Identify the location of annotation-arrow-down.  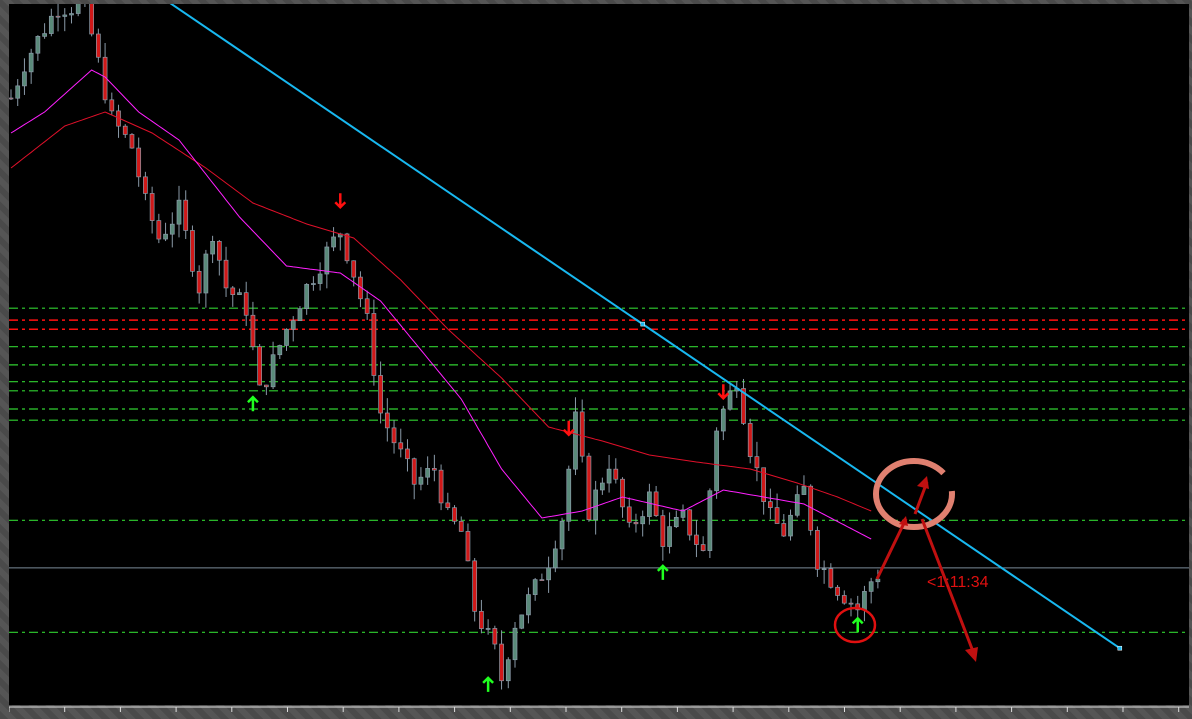
(948, 586).